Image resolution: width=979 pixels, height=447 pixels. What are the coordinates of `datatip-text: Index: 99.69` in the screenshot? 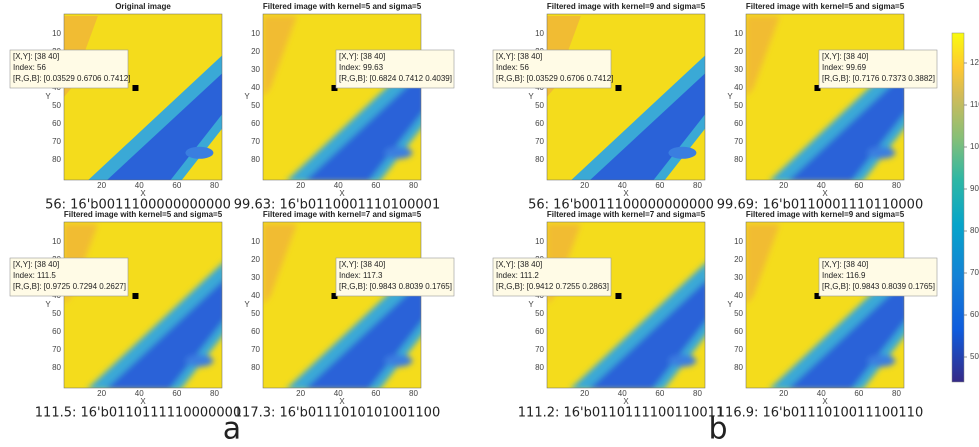 It's located at (844, 67).